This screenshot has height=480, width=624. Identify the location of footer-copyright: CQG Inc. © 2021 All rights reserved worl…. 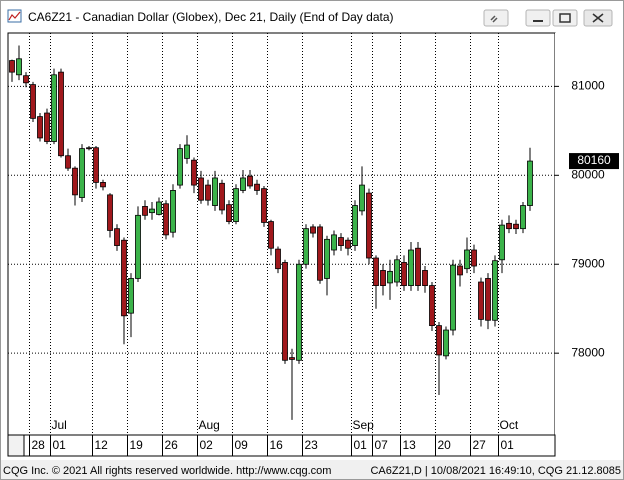
(167, 471).